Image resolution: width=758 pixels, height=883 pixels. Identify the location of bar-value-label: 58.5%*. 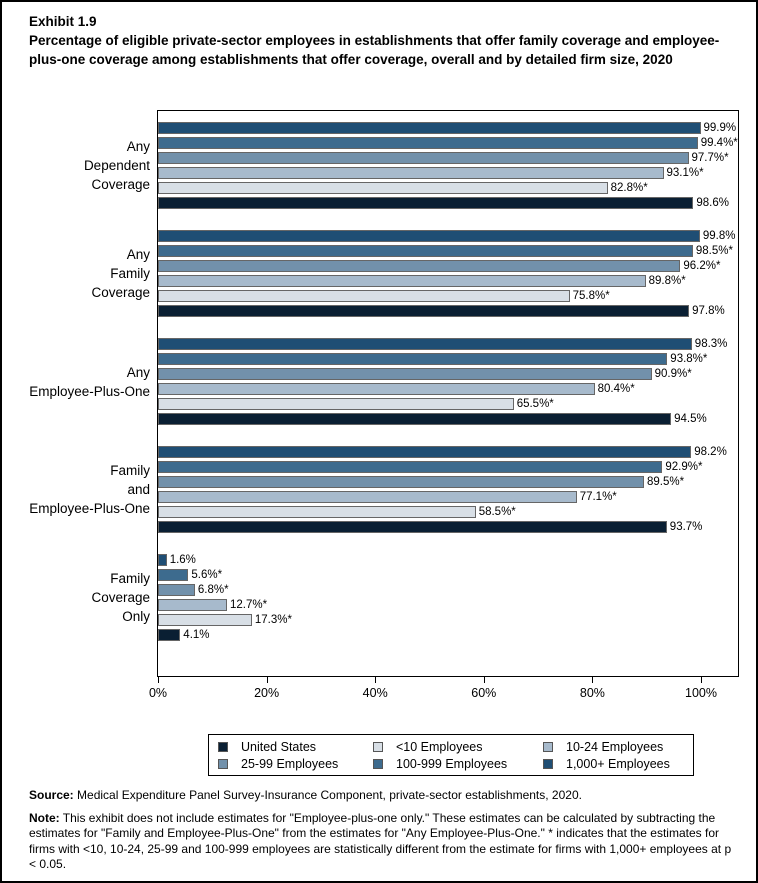
(497, 512).